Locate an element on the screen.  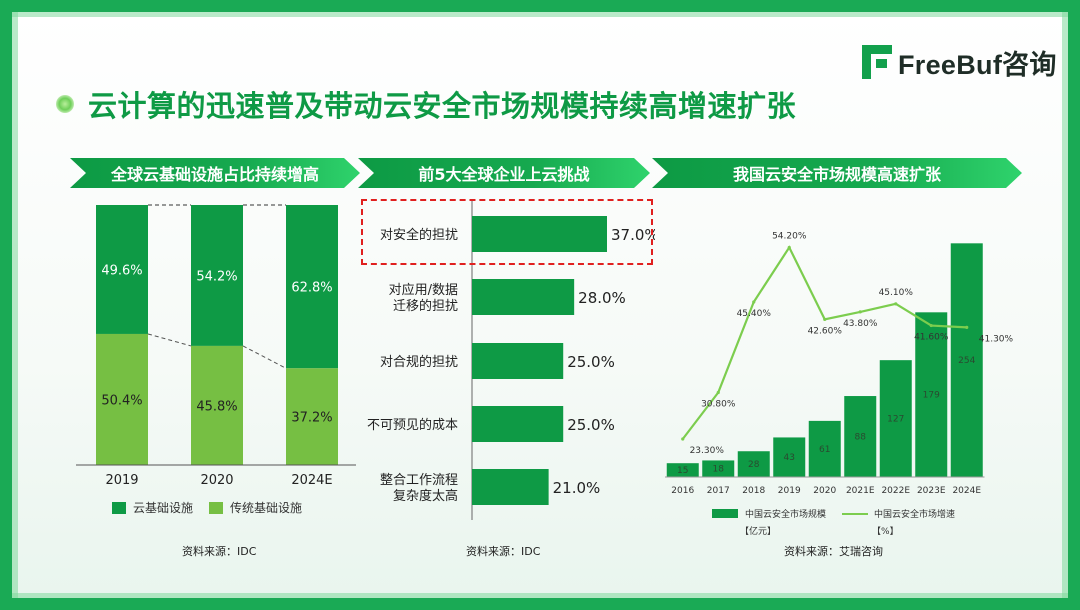
title-row: 云计算的迅速普及带动云安全市场规模持续高增速扩张 is located at coordinates (426, 104).